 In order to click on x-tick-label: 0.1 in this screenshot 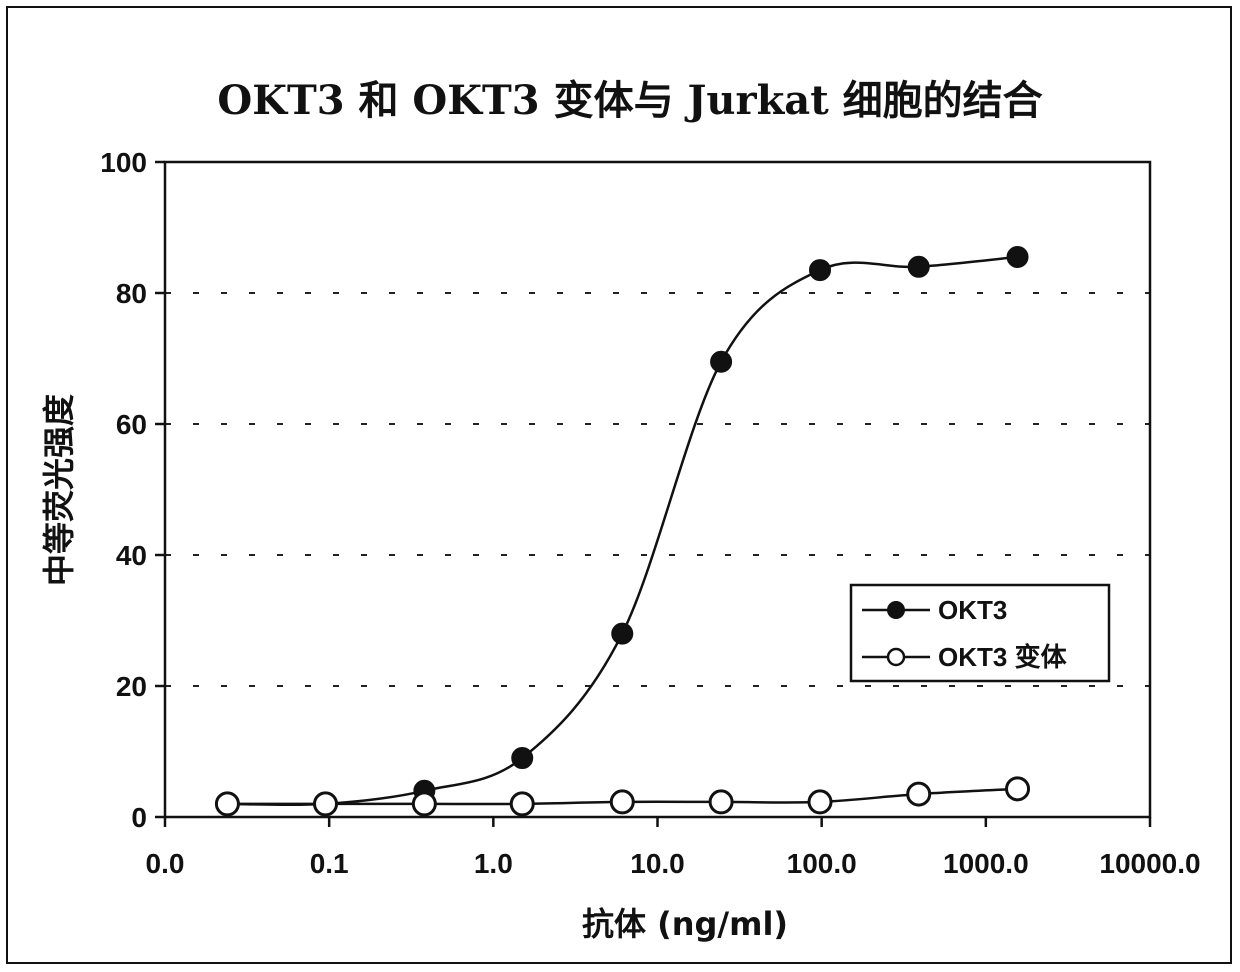, I will do `click(329, 863)`.